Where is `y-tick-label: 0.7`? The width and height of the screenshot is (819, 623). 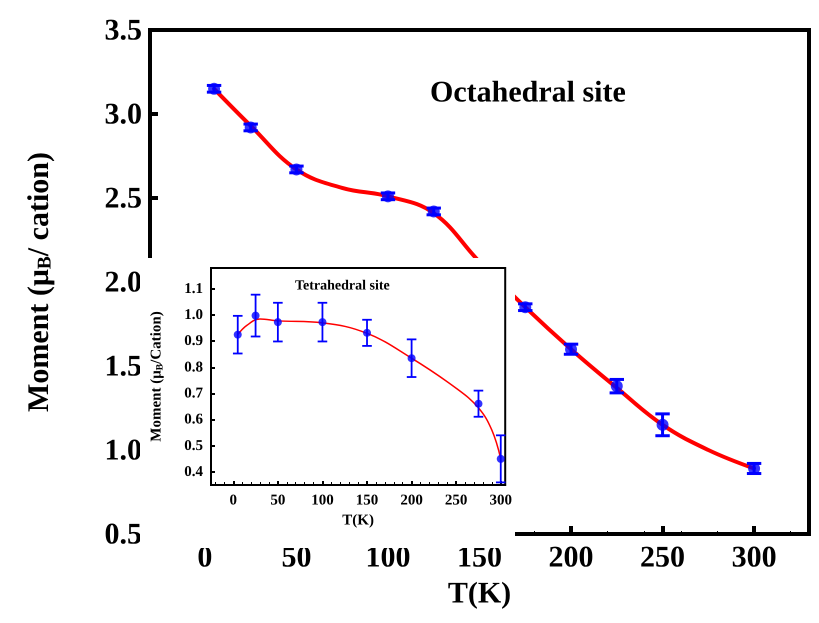 y-tick-label: 0.7 is located at coordinates (194, 393).